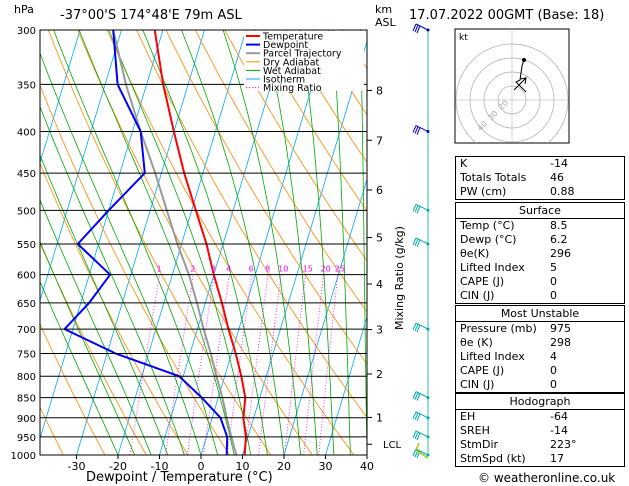 This screenshot has width=629, height=486. I want to click on datetime-label: 17.07.2022 00GMT (Base: 18), so click(507, 15).